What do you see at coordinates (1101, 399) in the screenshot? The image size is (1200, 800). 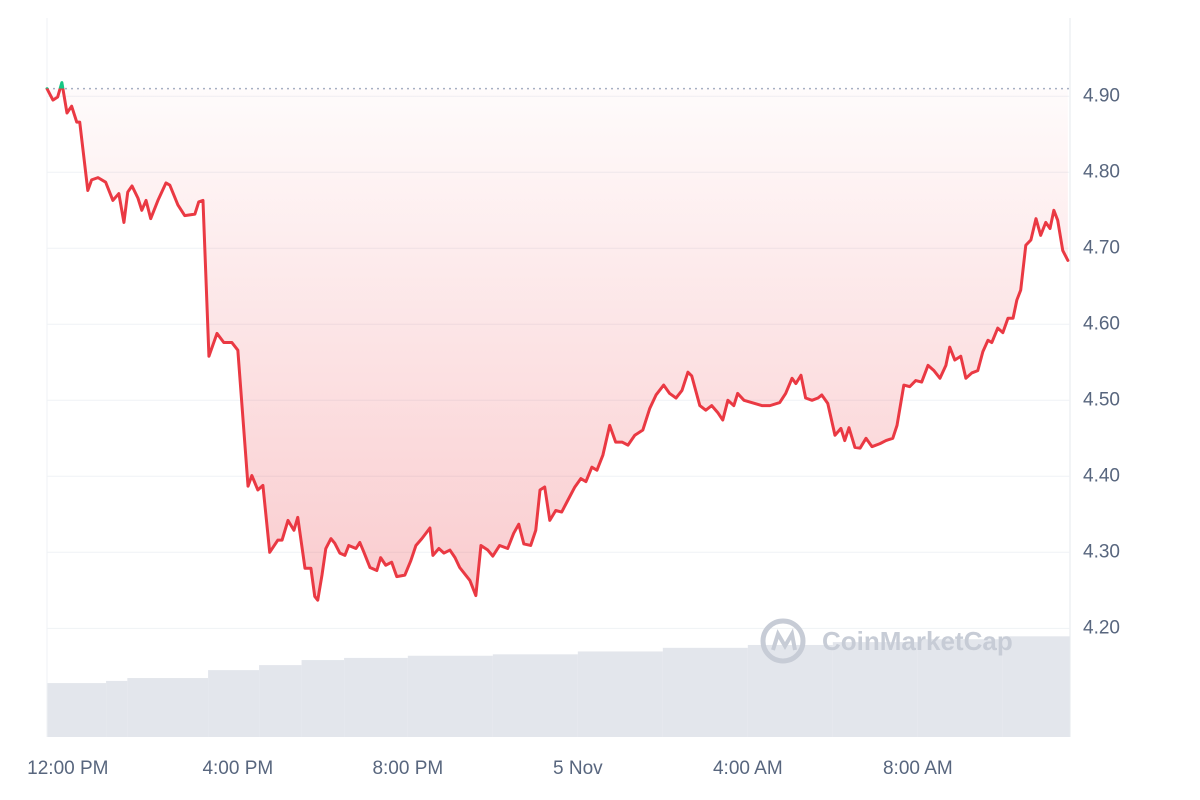 I see `y-tick-label: 4.50` at bounding box center [1101, 399].